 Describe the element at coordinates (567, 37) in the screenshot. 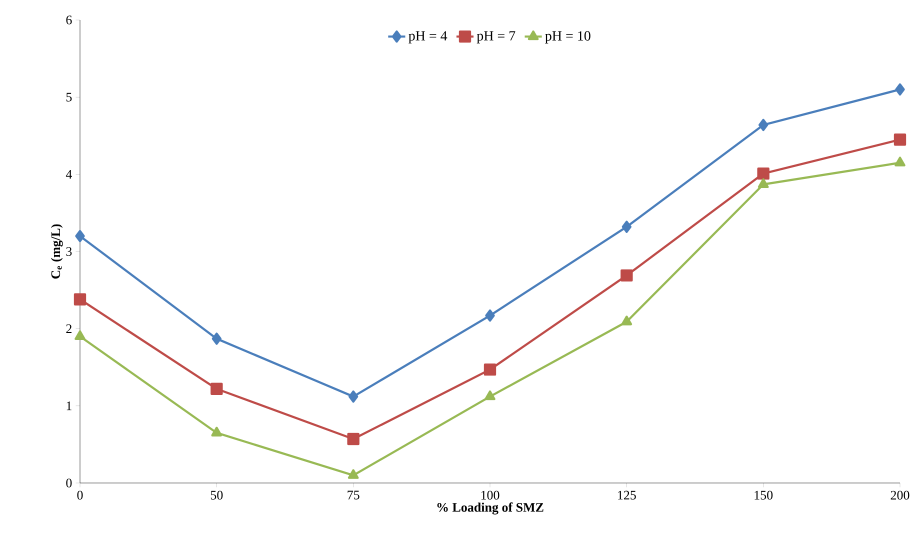

I see `legend-label: pH = 10` at that location.